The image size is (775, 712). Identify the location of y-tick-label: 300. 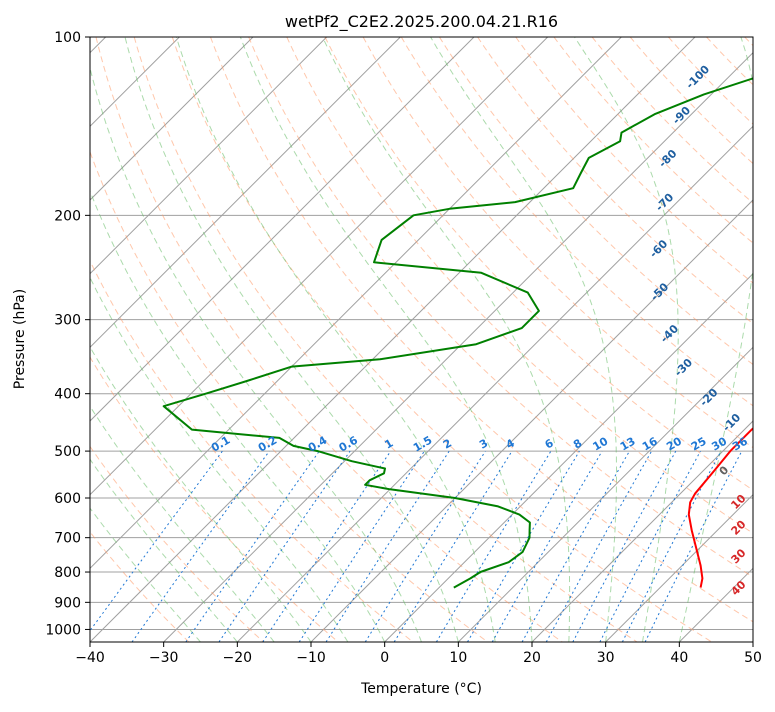
(67, 321).